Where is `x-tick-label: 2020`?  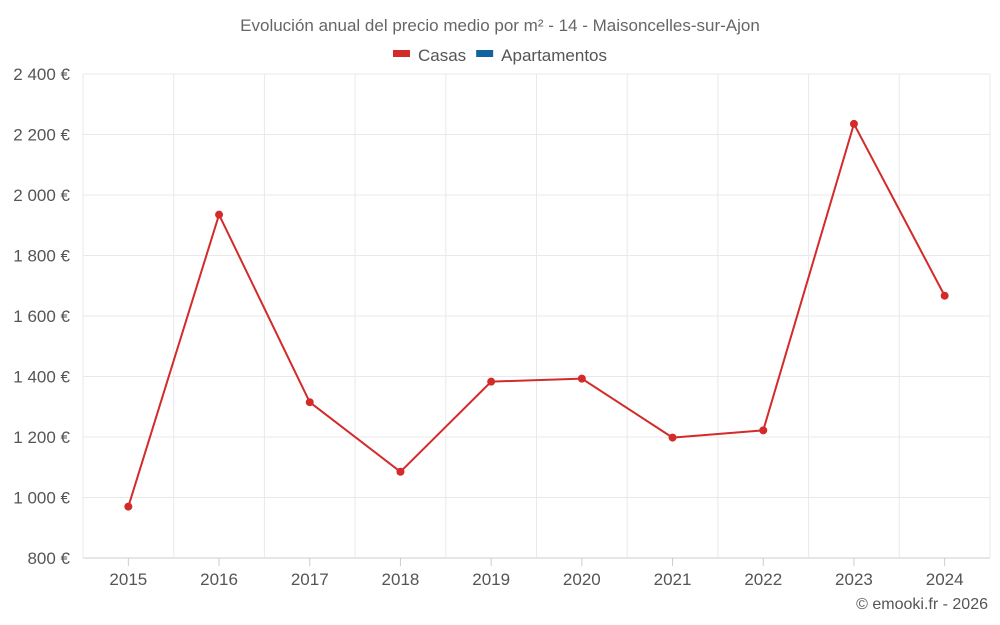 x-tick-label: 2020 is located at coordinates (582, 579).